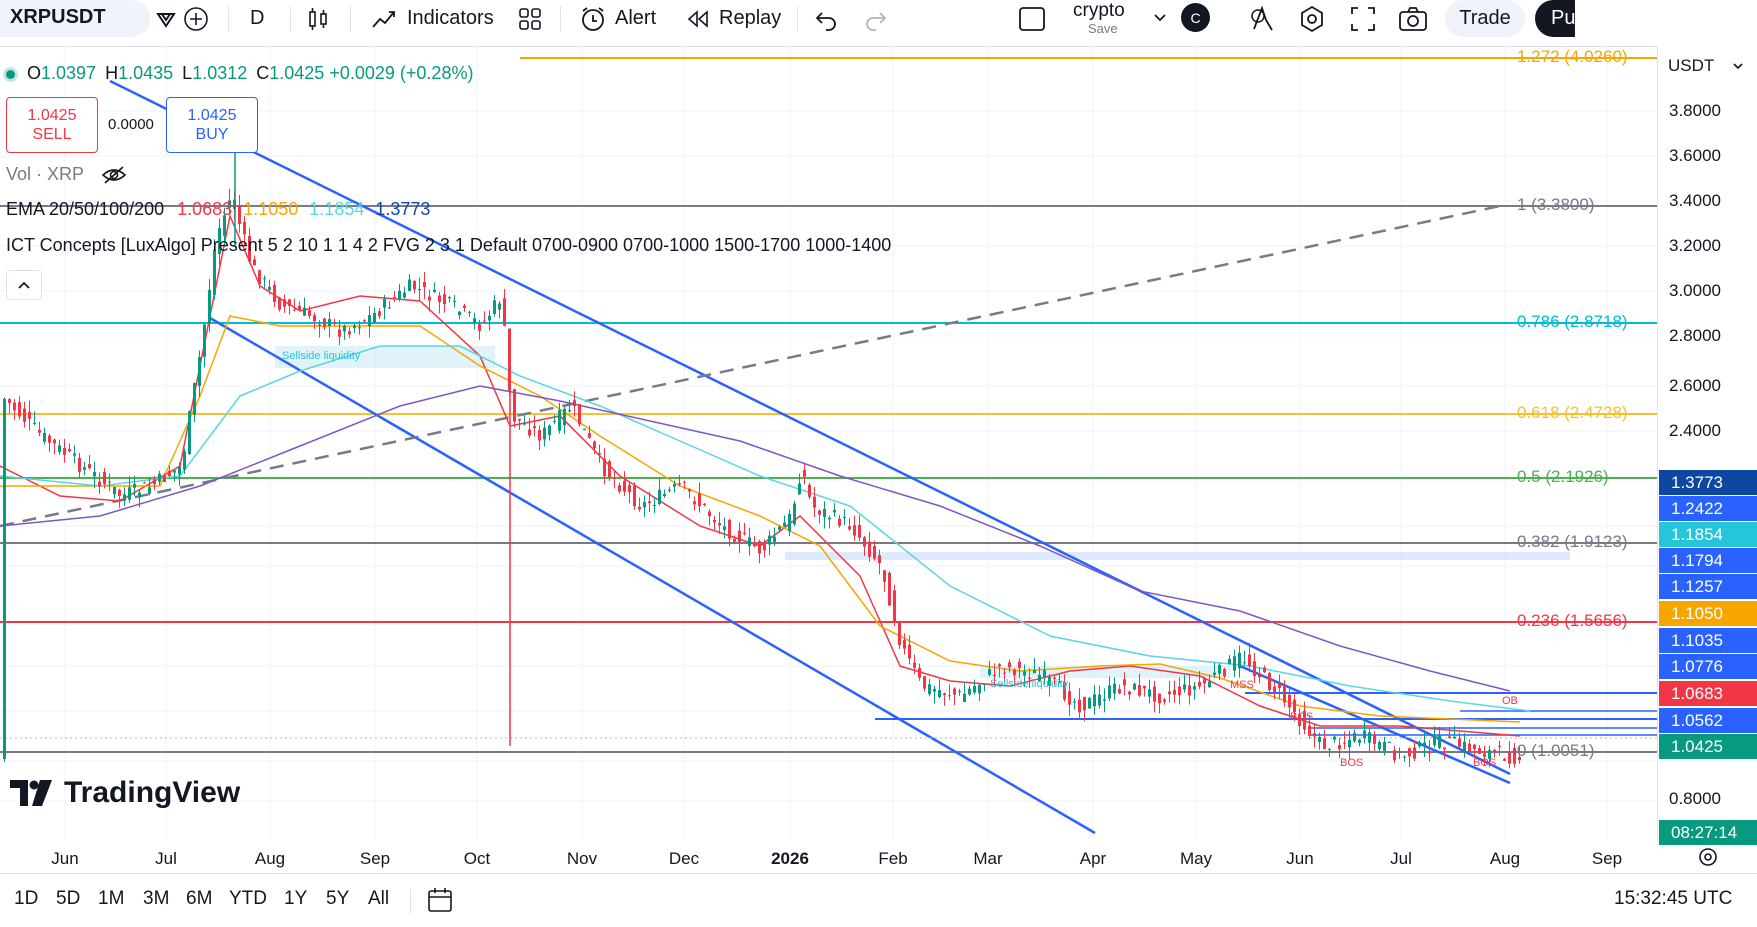 The height and width of the screenshot is (927, 1757). I want to click on range-button-6m: 6M, so click(199, 898).